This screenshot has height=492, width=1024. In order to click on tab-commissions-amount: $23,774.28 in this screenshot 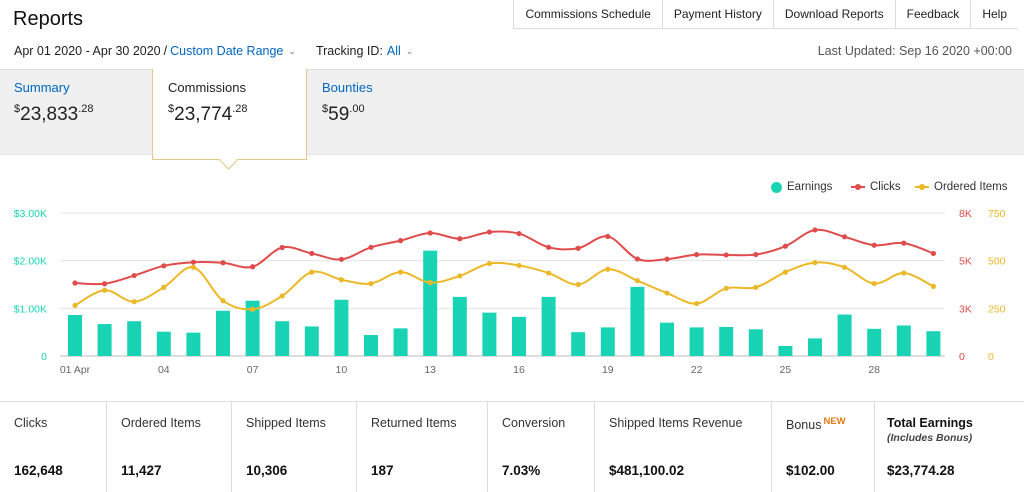, I will do `click(208, 114)`.